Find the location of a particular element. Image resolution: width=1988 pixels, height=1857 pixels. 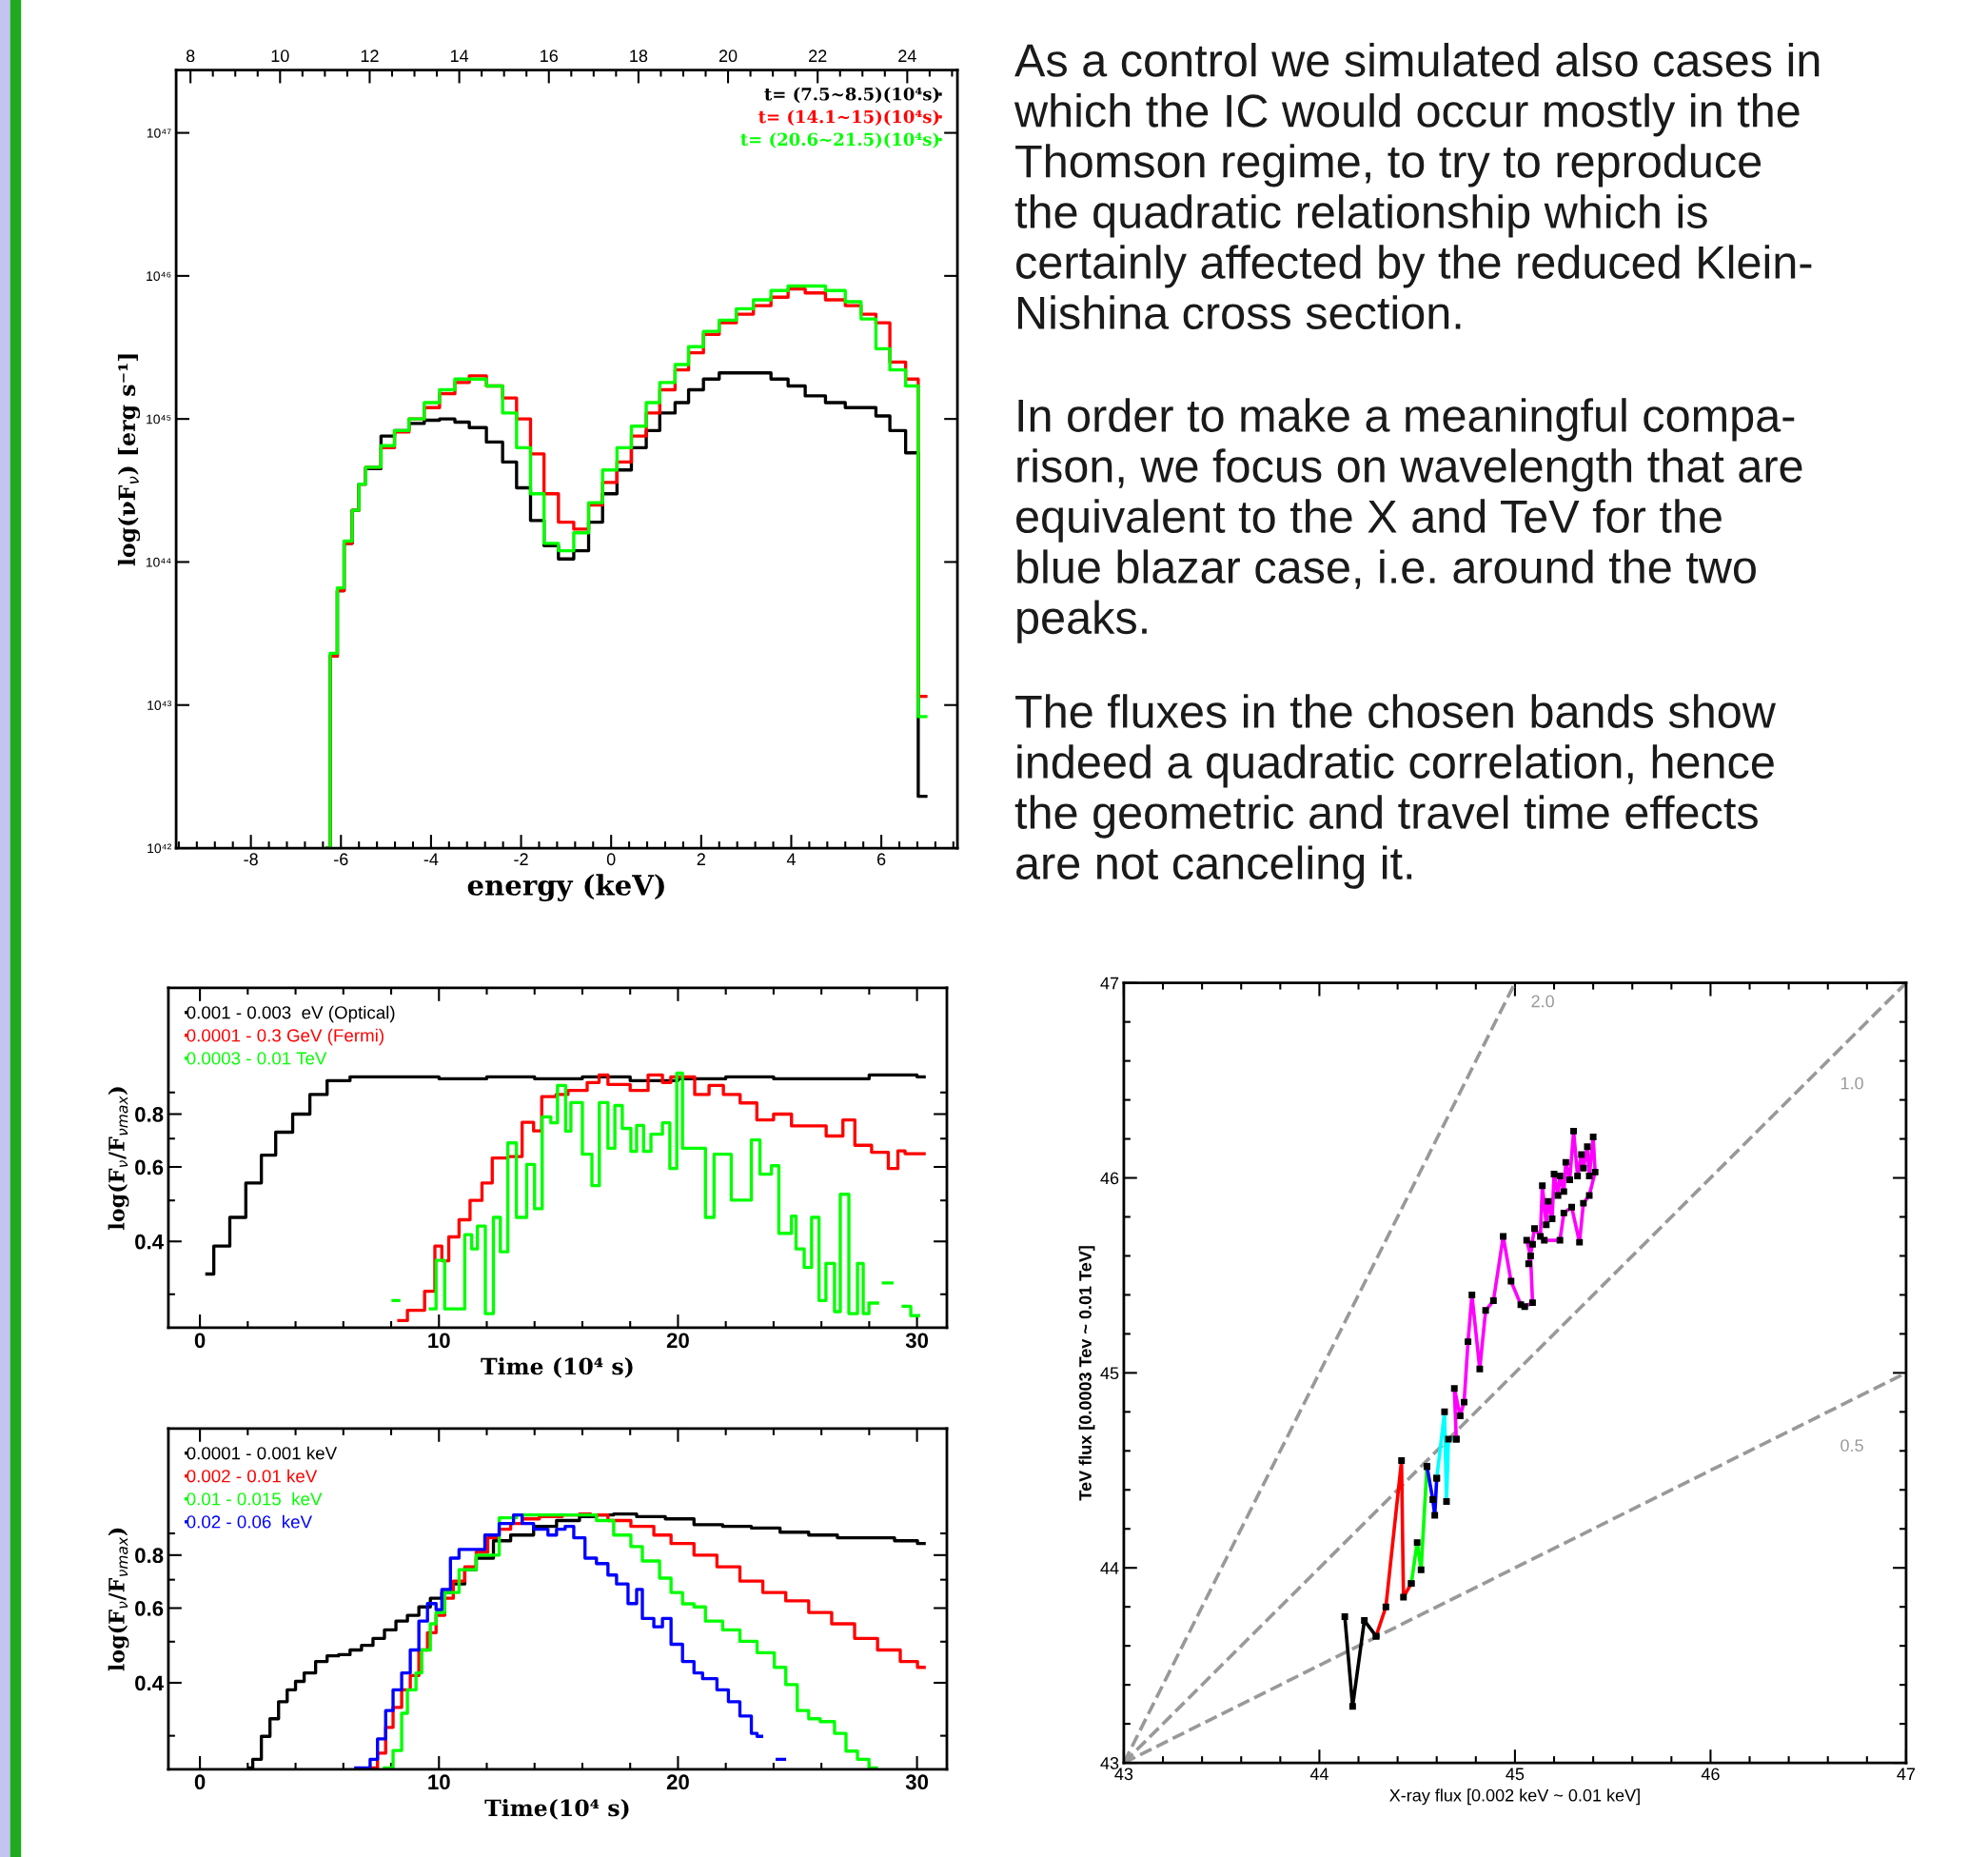

legend-label: t= (14.1~15)(10⁴s) is located at coordinates (848, 117).